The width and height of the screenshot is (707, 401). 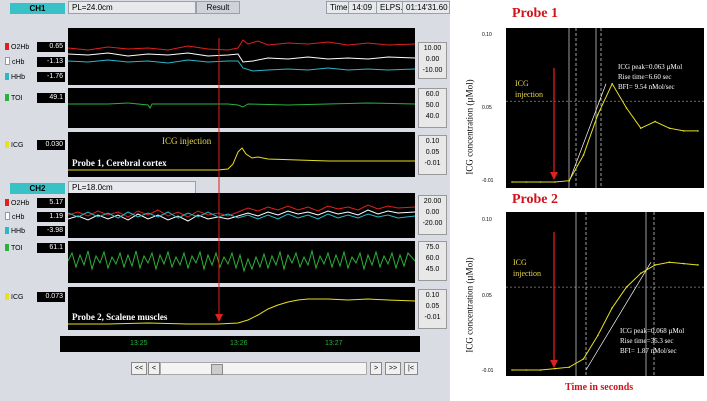 I want to click on ch1-toi-readout: TOI 49.1, so click(x=36, y=98).